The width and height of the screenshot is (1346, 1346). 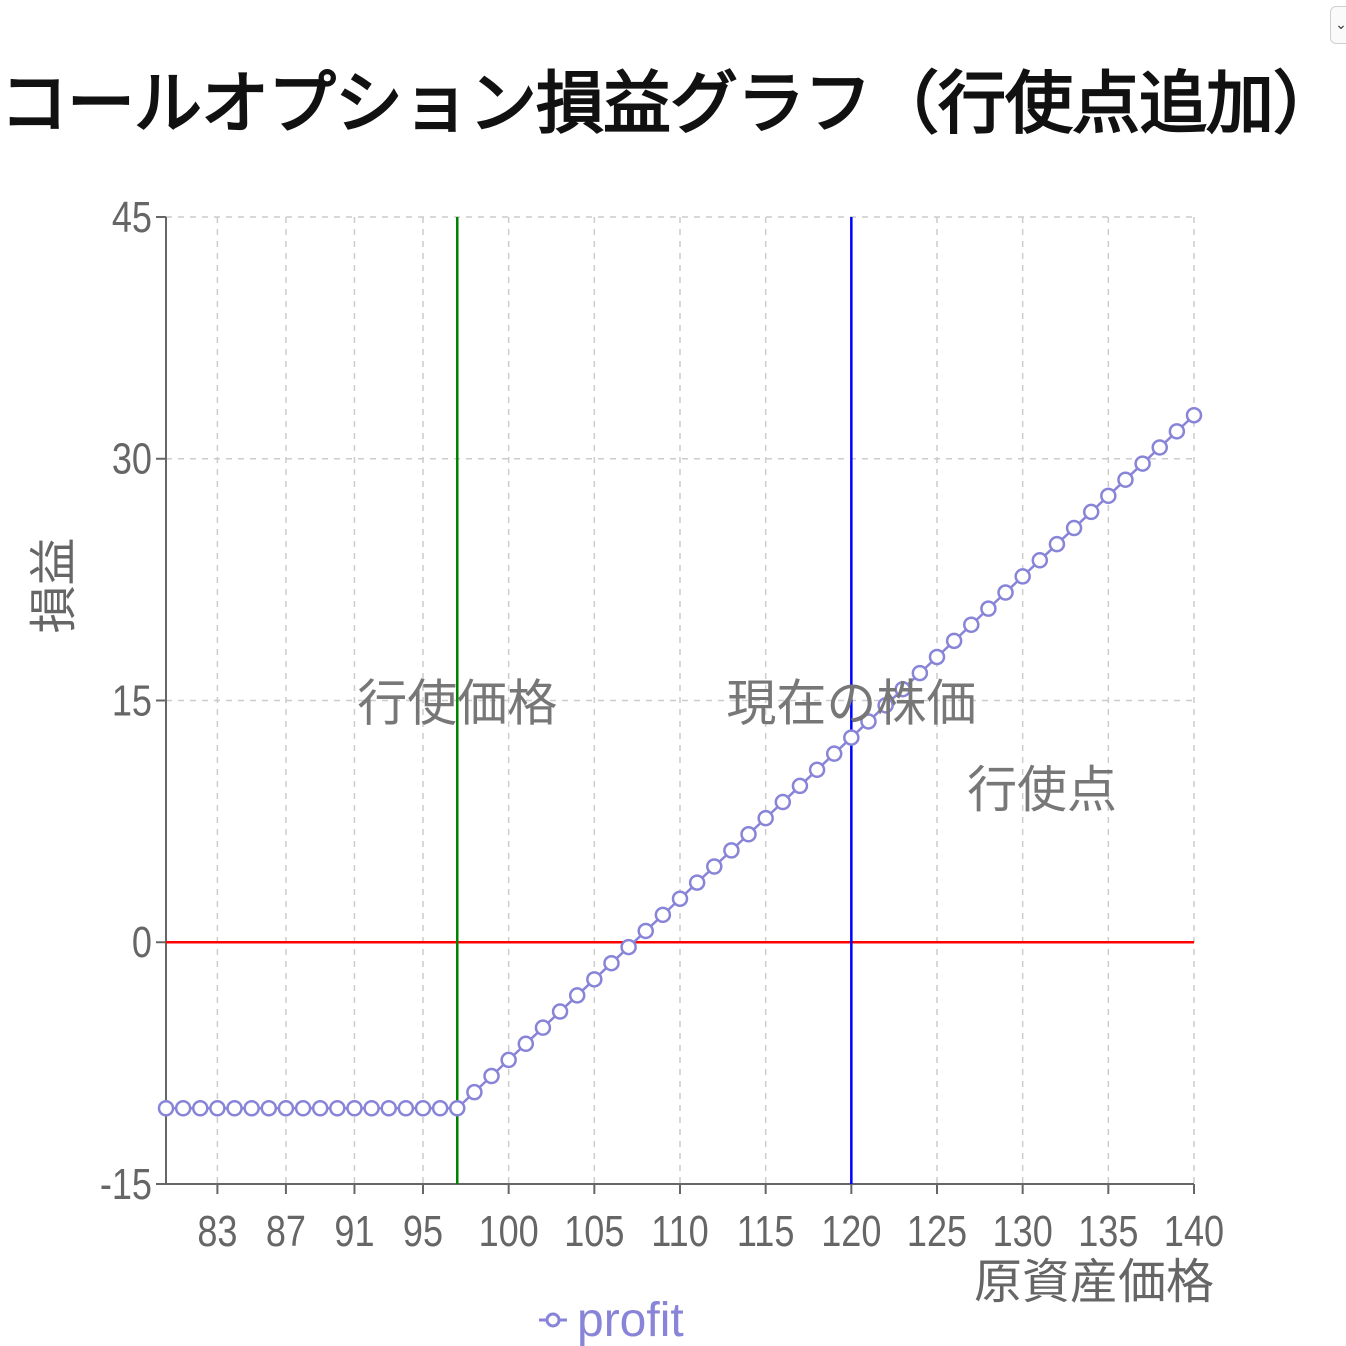 What do you see at coordinates (1023, 1231) in the screenshot?
I see `x-tick-label: 130` at bounding box center [1023, 1231].